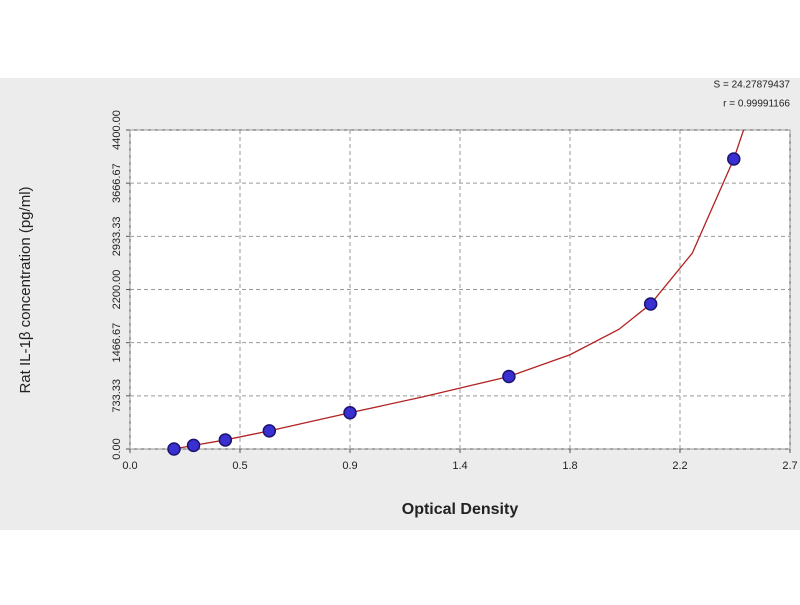 This screenshot has height=605, width=800. I want to click on x-tick-label: 2.2, so click(679, 466).